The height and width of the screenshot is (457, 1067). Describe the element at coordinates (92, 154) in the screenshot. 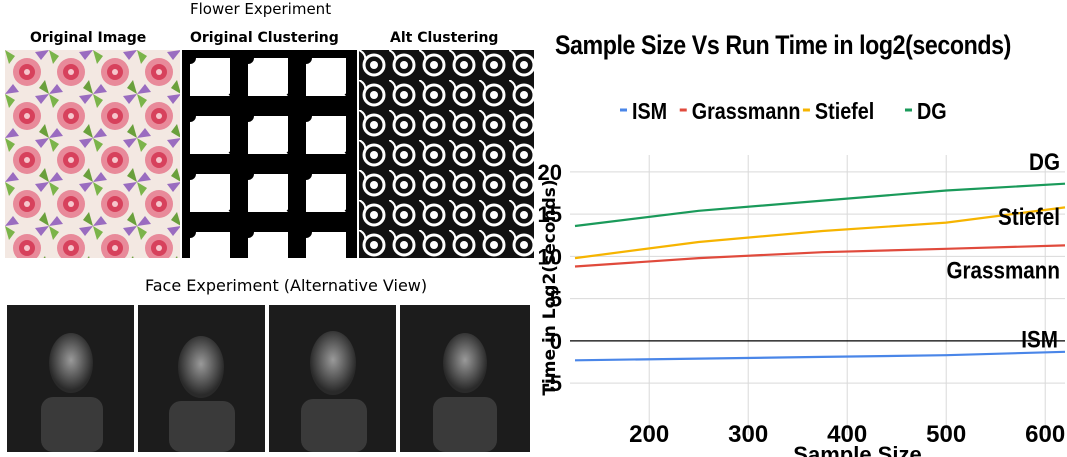

I see `flower-original-image` at that location.